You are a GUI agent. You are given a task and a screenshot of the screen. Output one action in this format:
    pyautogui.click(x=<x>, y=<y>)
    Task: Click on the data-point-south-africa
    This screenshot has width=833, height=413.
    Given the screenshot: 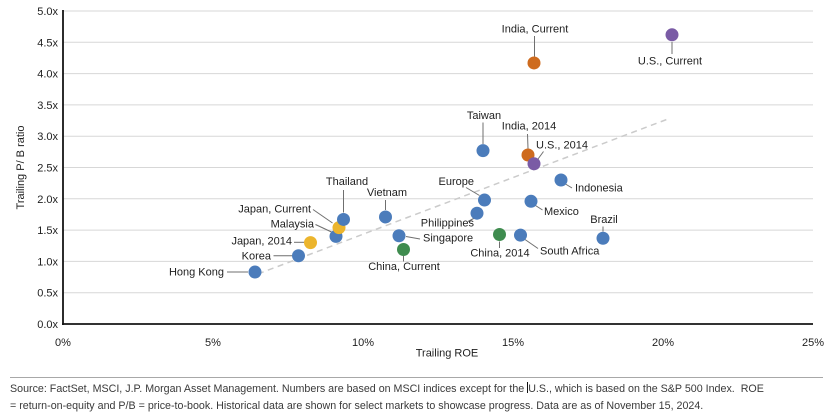 What is the action you would take?
    pyautogui.click(x=520, y=235)
    